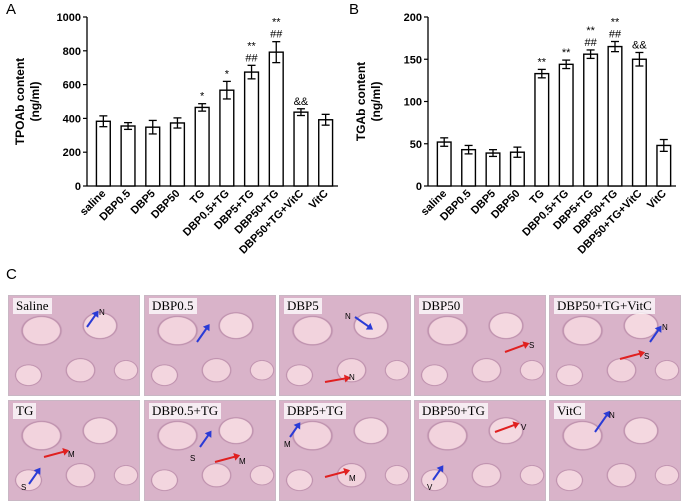 This screenshot has height=504, width=685. I want to click on histology-label: DBP0.5, so click(173, 306).